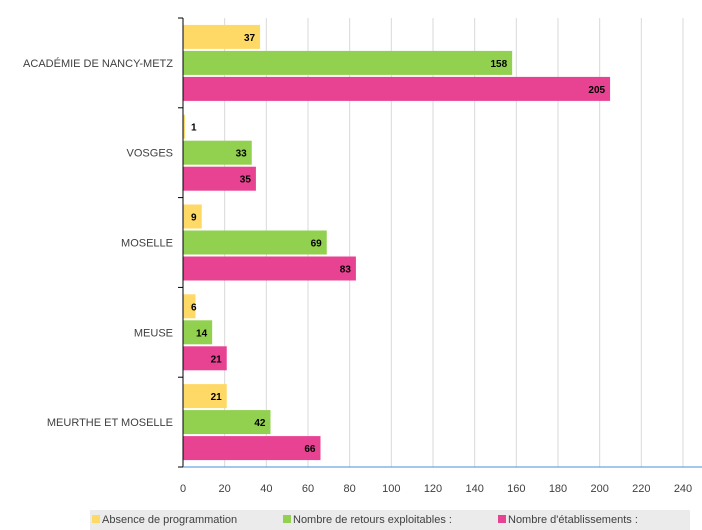 Image resolution: width=702 pixels, height=530 pixels. I want to click on x-tick-label-180: 180, so click(558, 489).